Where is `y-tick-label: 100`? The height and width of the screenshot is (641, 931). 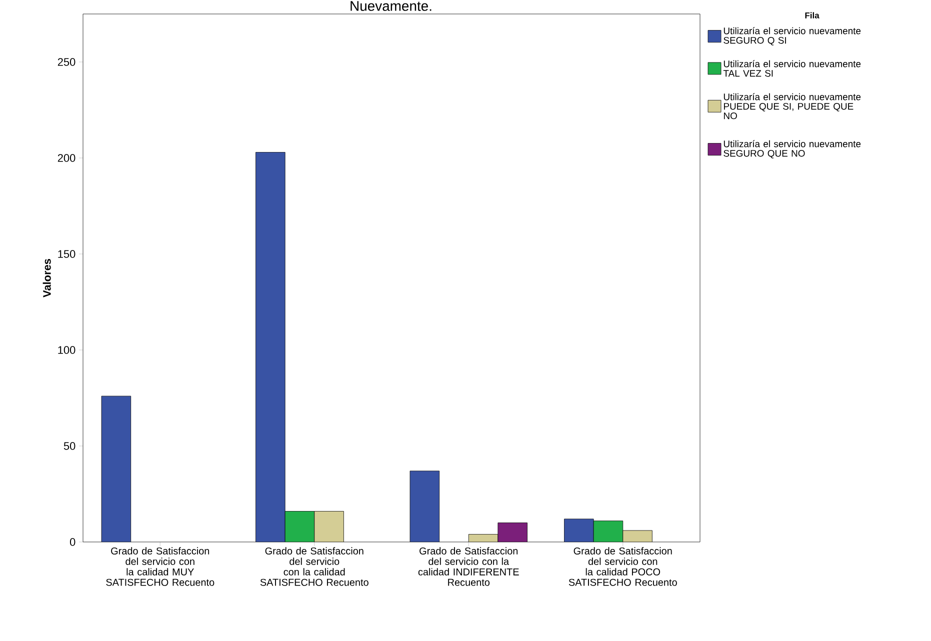
y-tick-label: 100 is located at coordinates (67, 350).